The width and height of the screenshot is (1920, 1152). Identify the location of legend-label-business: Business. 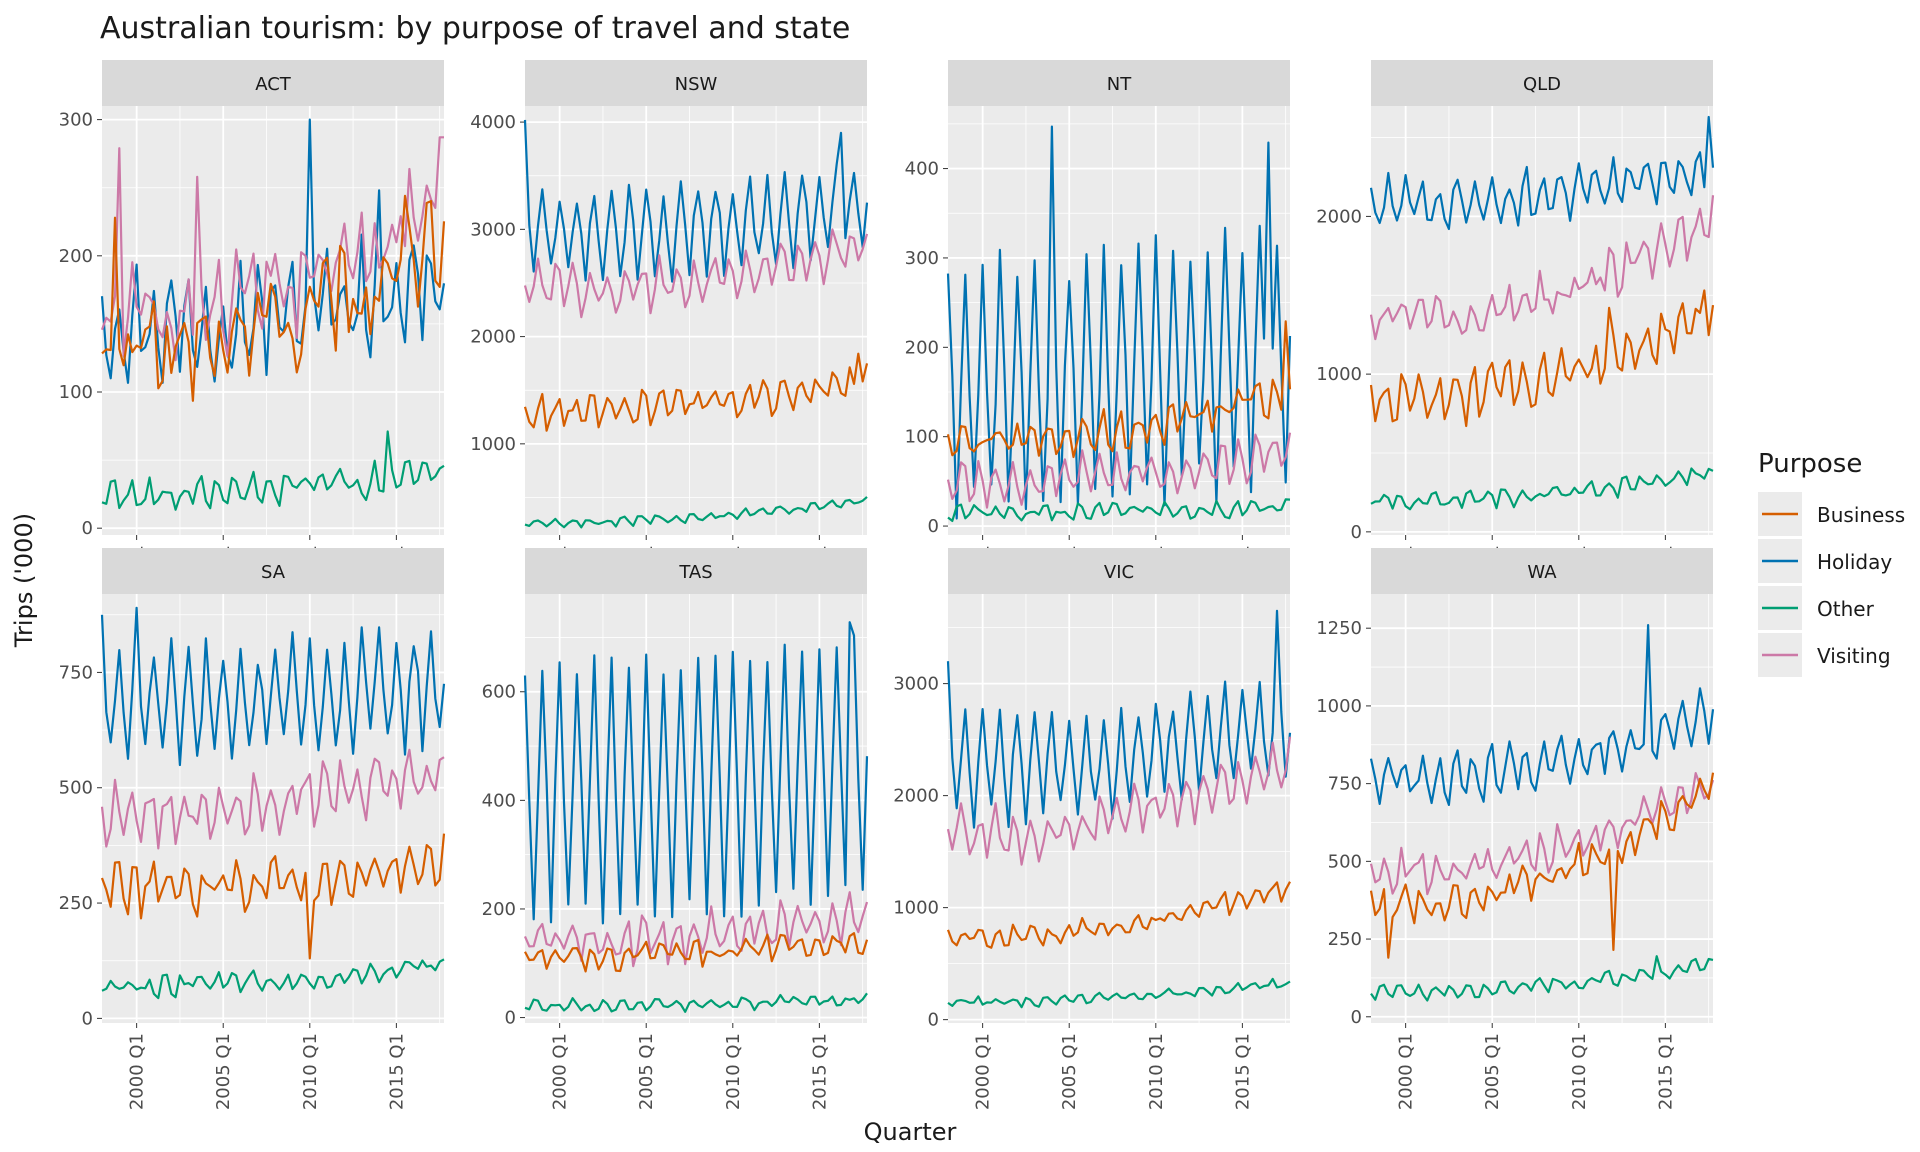
(1861, 515).